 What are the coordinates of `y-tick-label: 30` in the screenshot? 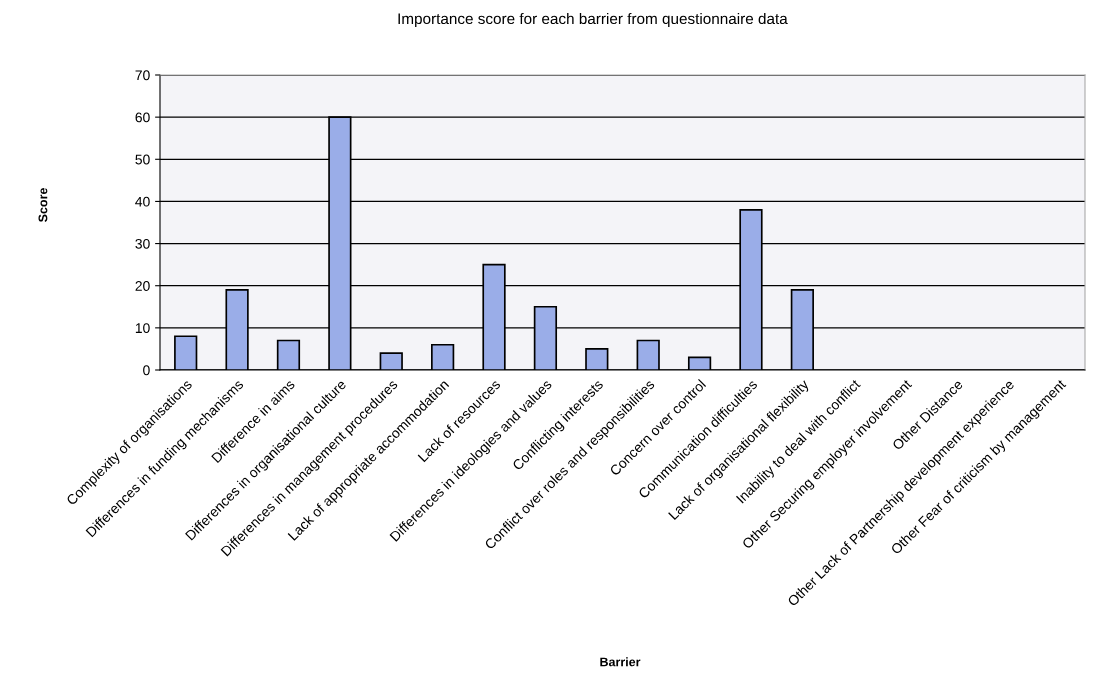 It's located at (142, 243).